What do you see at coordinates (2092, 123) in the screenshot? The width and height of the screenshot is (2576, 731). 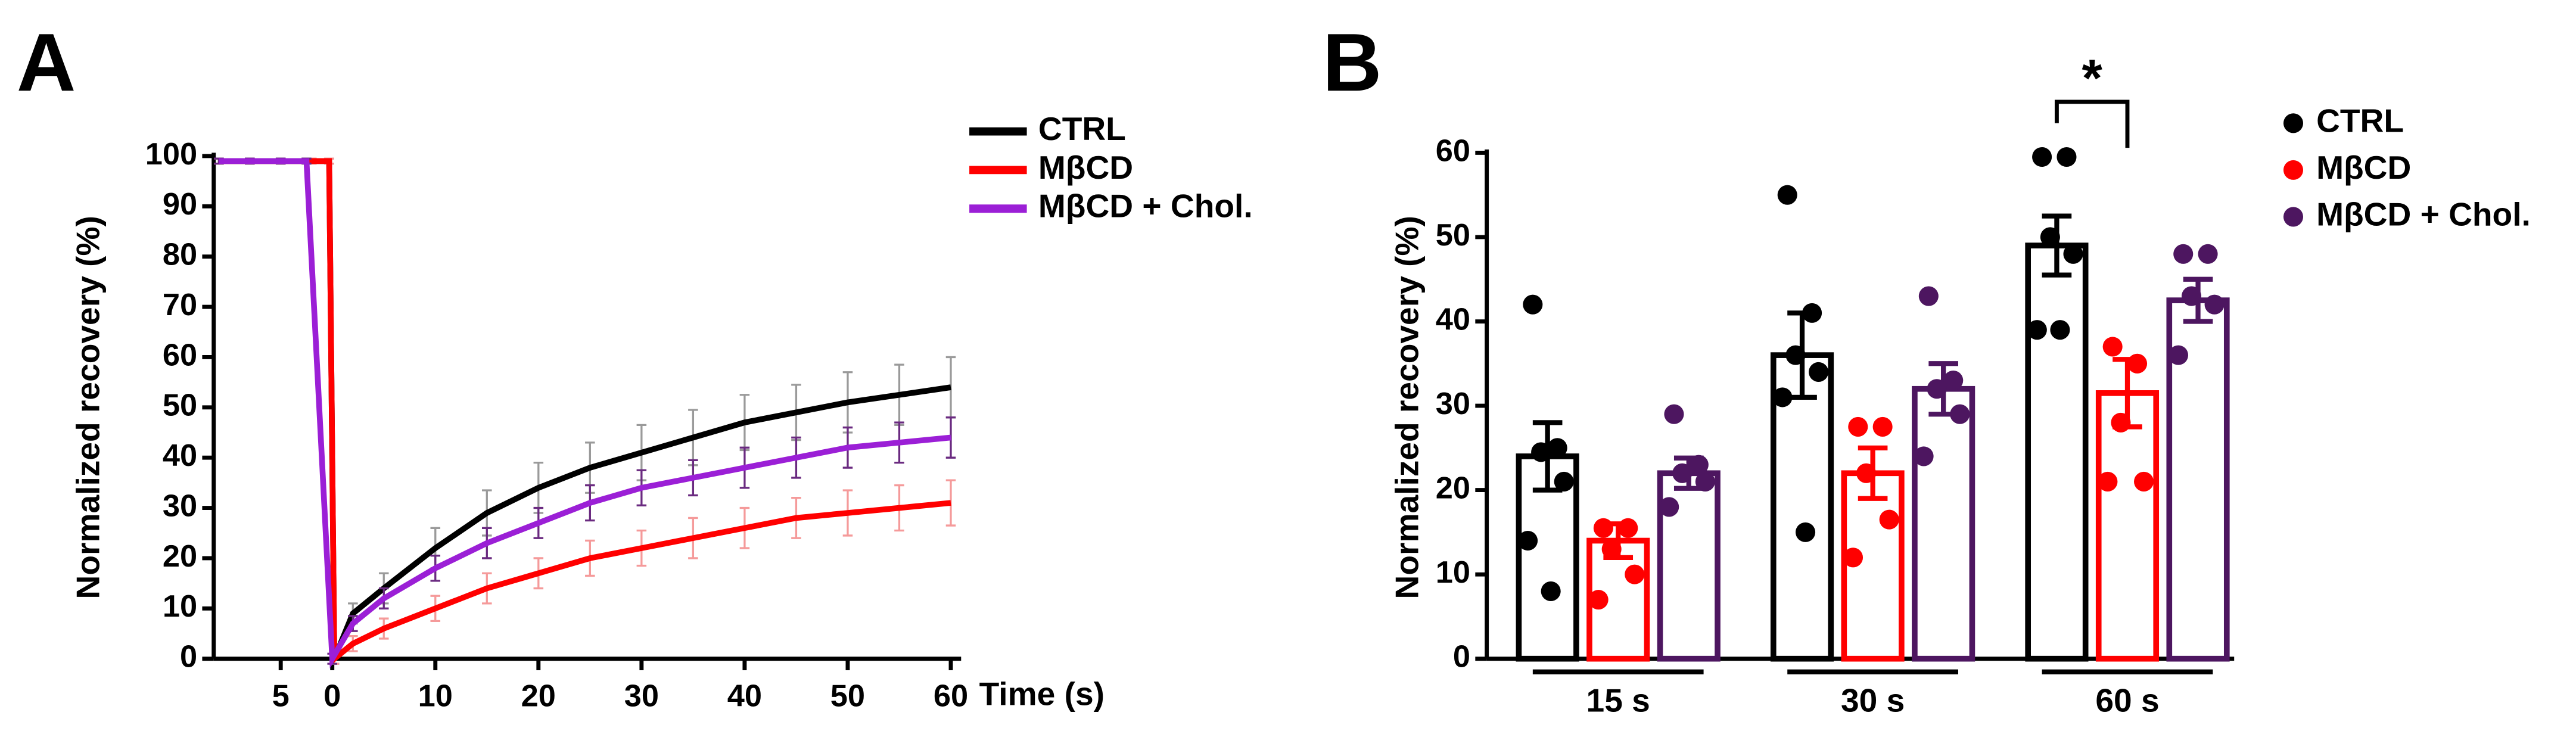 I see `significance-bracket` at bounding box center [2092, 123].